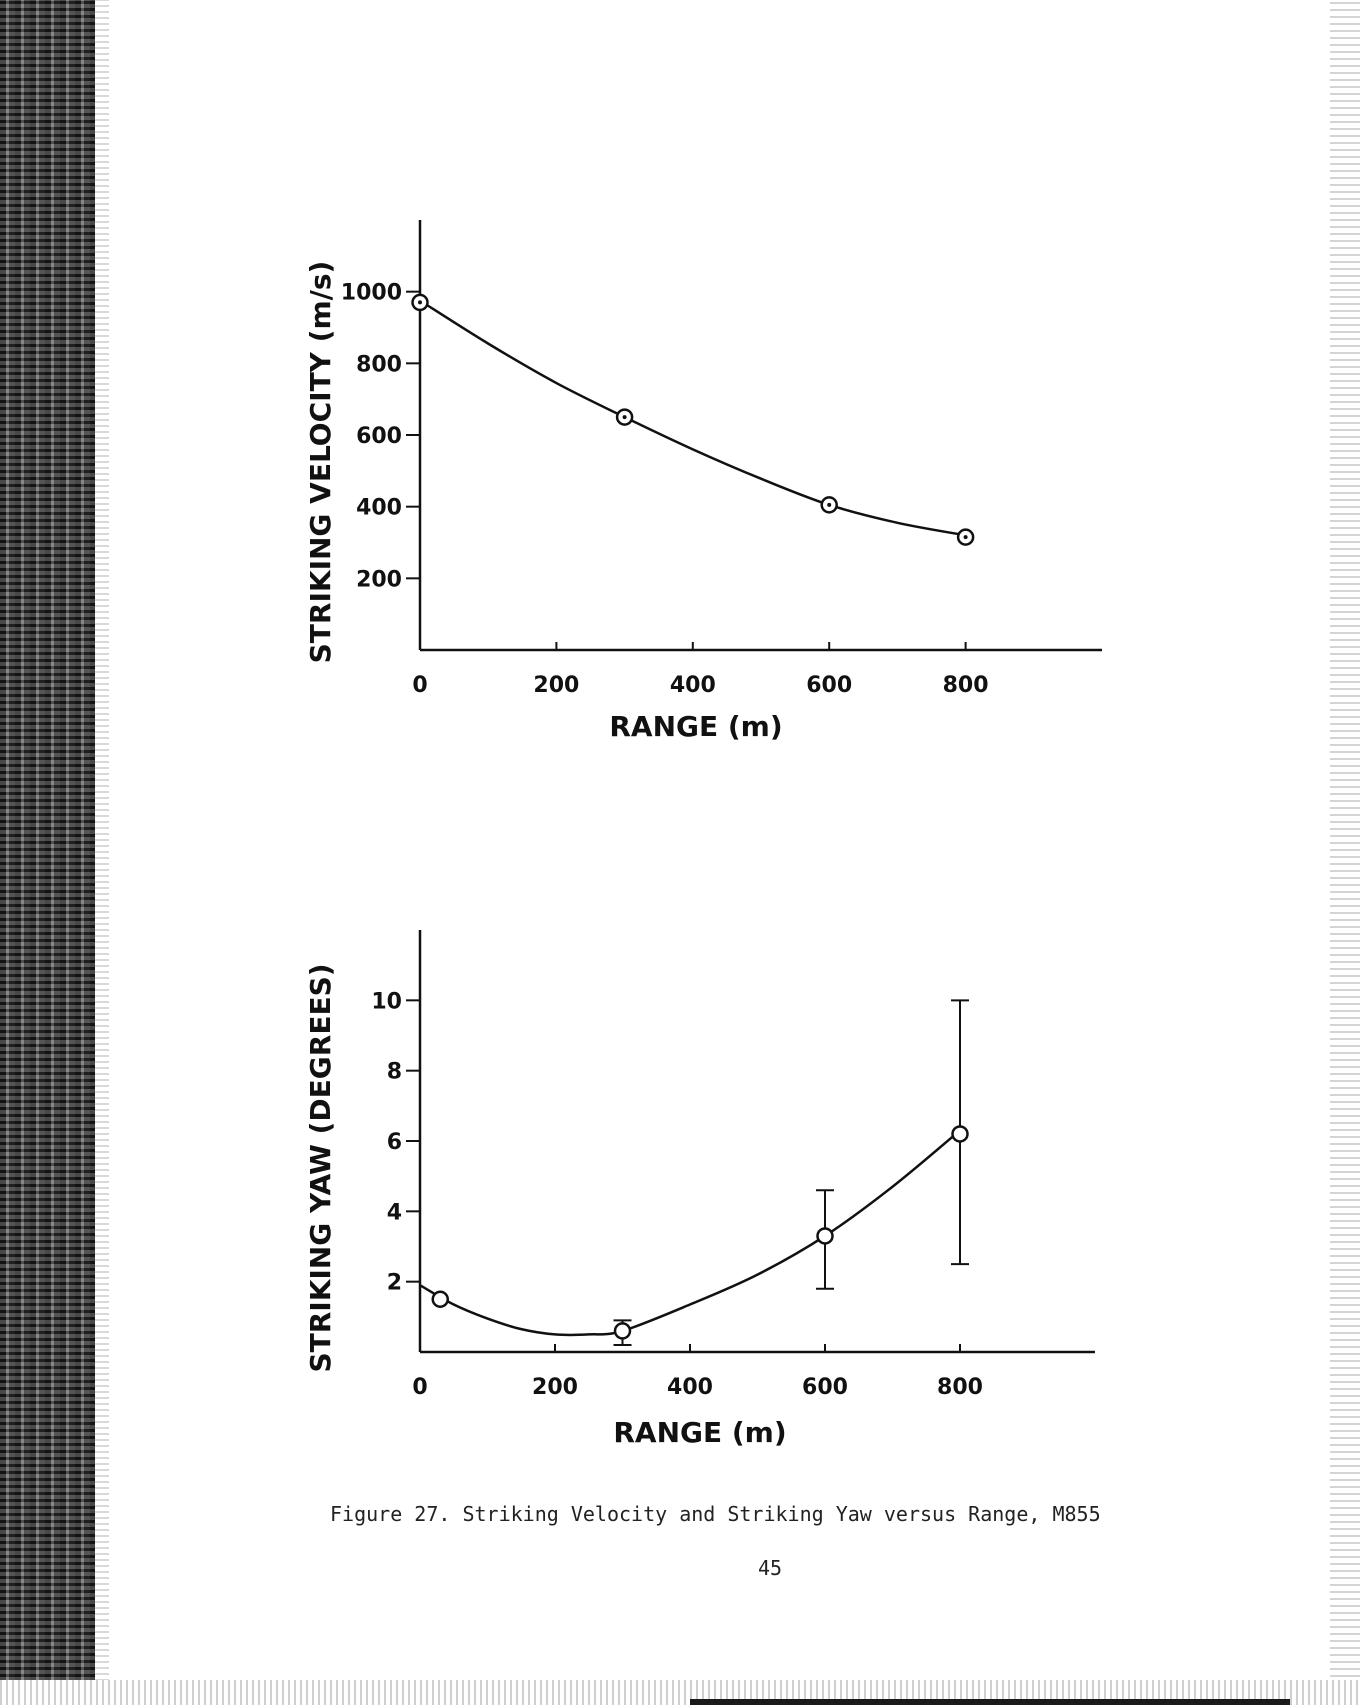  Describe the element at coordinates (394, 1212) in the screenshot. I see `yaw-y-tick-label: 4` at that location.